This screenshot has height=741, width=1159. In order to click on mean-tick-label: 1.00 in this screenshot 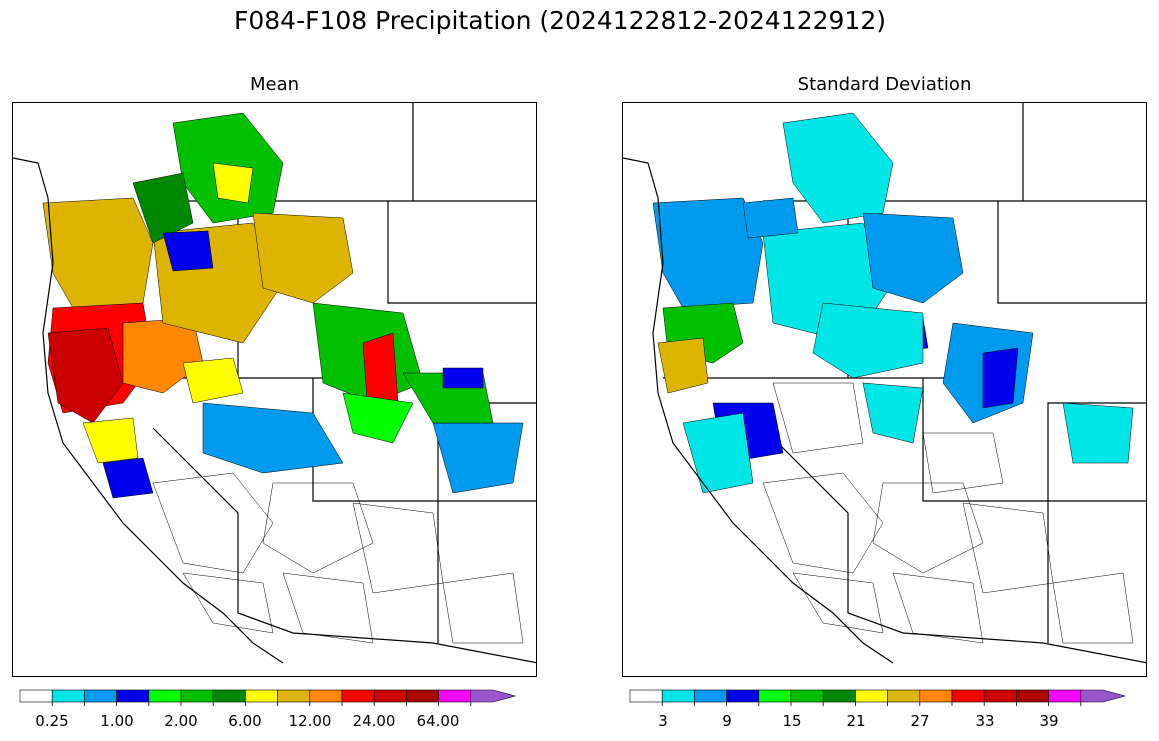, I will do `click(117, 721)`.